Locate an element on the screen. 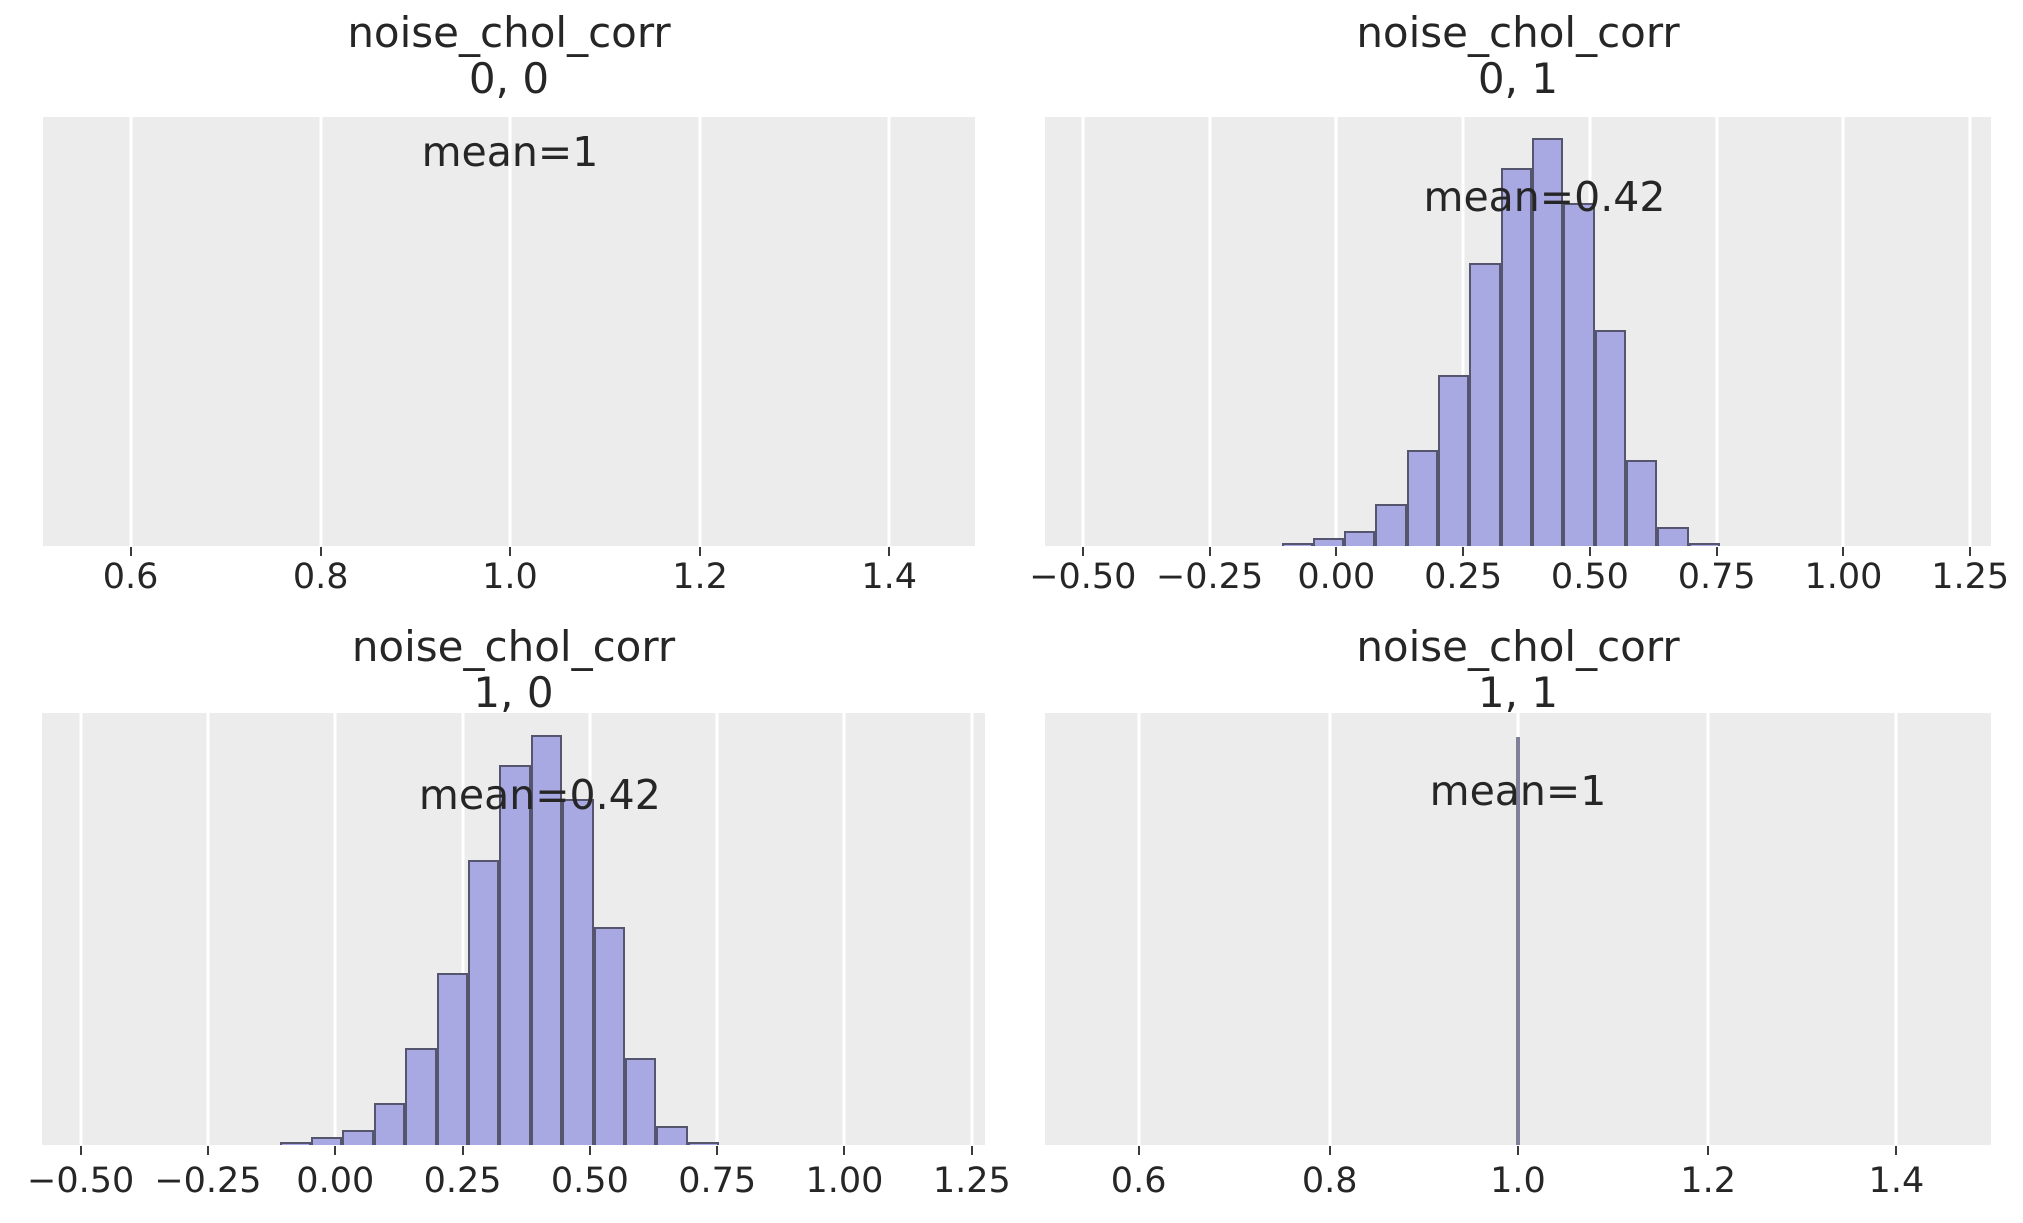  subplot-title: noise_chol_corr 0, 0 is located at coordinates (508, 56).